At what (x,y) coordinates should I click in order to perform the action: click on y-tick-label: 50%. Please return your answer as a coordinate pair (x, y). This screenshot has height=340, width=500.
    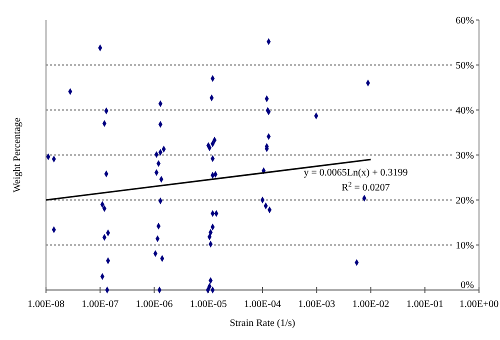
    Looking at the image, I should click on (465, 66).